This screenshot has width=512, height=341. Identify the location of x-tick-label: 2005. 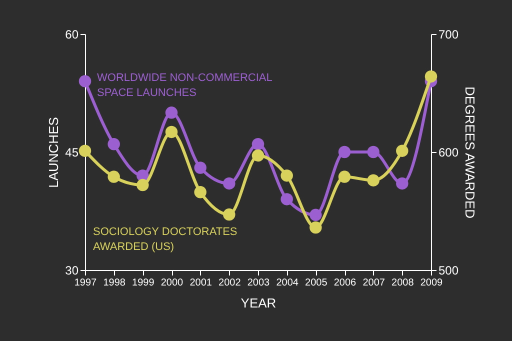
(316, 283).